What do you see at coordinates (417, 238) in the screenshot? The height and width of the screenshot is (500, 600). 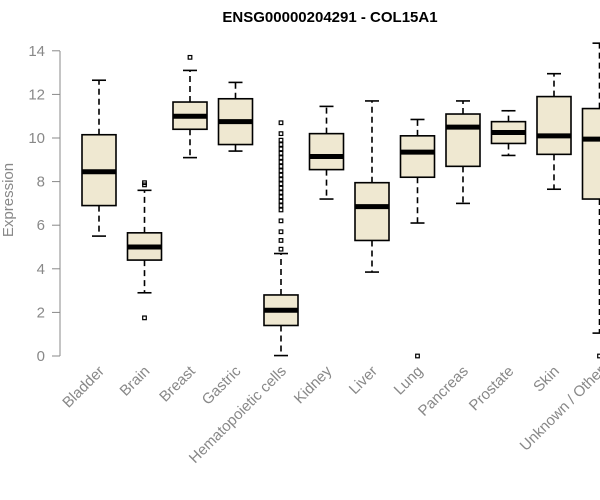 I see `box-lung` at bounding box center [417, 238].